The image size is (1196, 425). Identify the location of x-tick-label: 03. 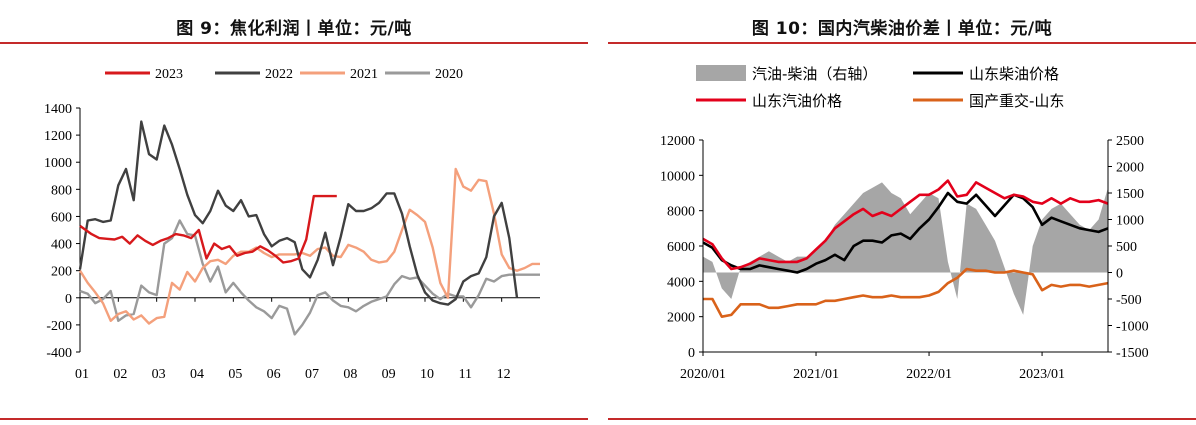
(159, 374).